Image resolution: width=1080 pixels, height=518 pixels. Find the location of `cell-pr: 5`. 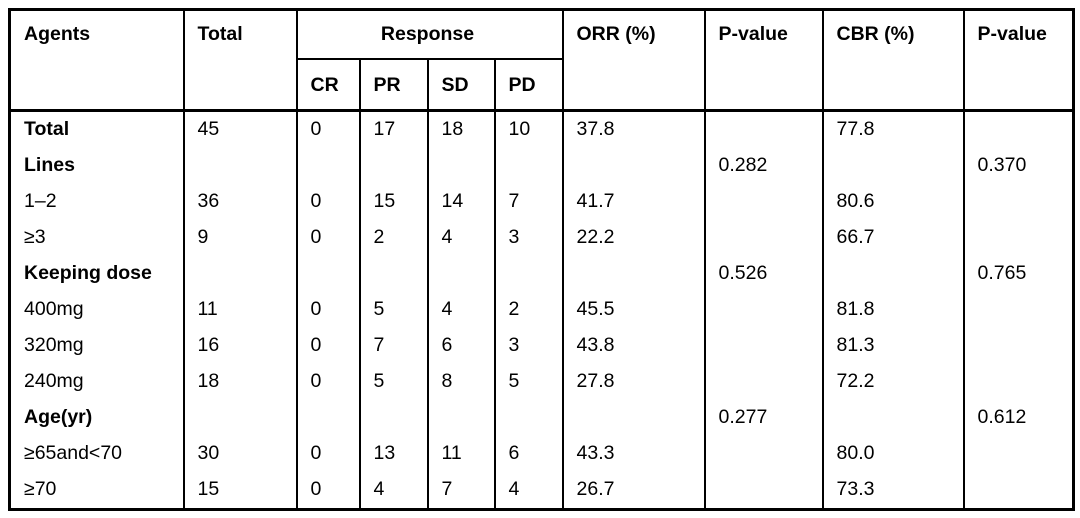

cell-pr: 5 is located at coordinates (393, 310).